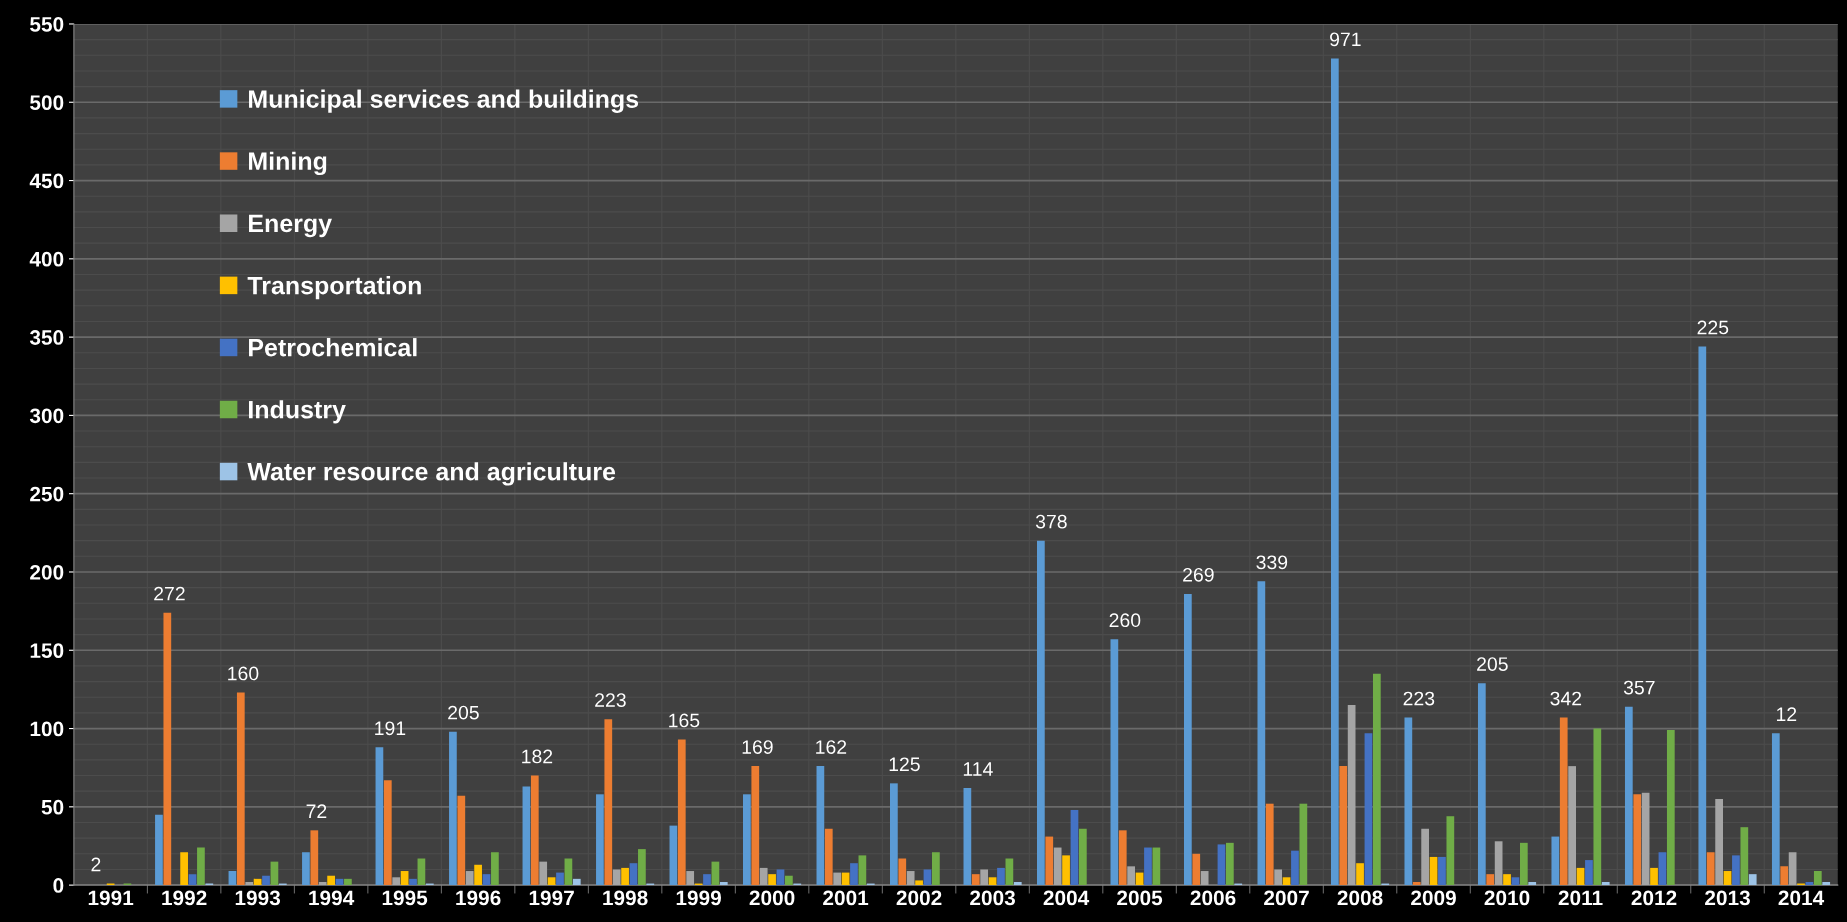  Describe the element at coordinates (431, 474) in the screenshot. I see `legend-label: Water resource and agriculture` at that location.